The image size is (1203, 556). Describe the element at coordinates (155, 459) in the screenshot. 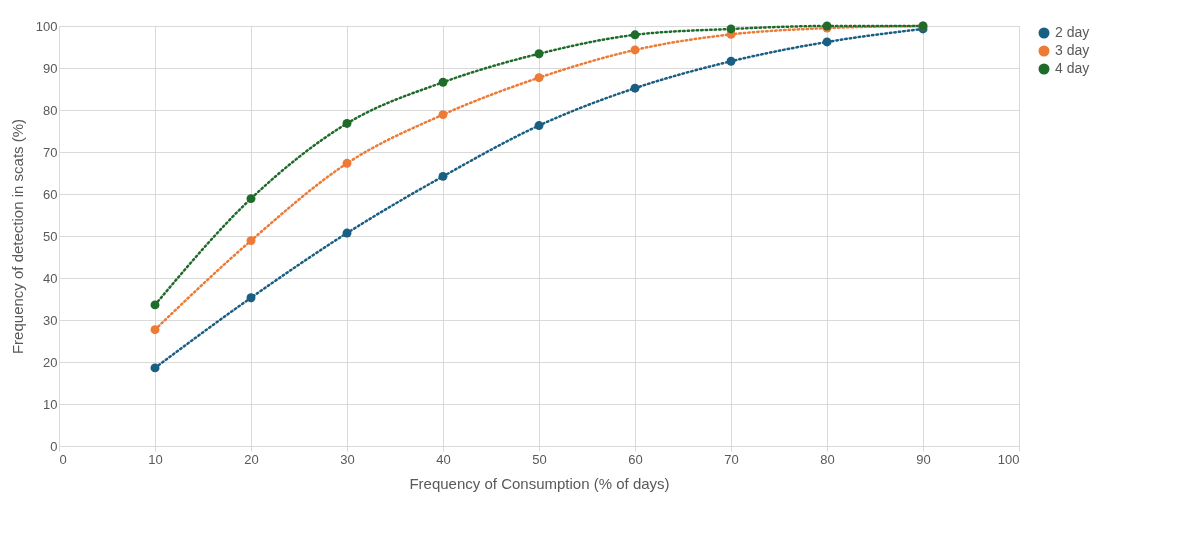

I see `x-tick-label: 10` at that location.